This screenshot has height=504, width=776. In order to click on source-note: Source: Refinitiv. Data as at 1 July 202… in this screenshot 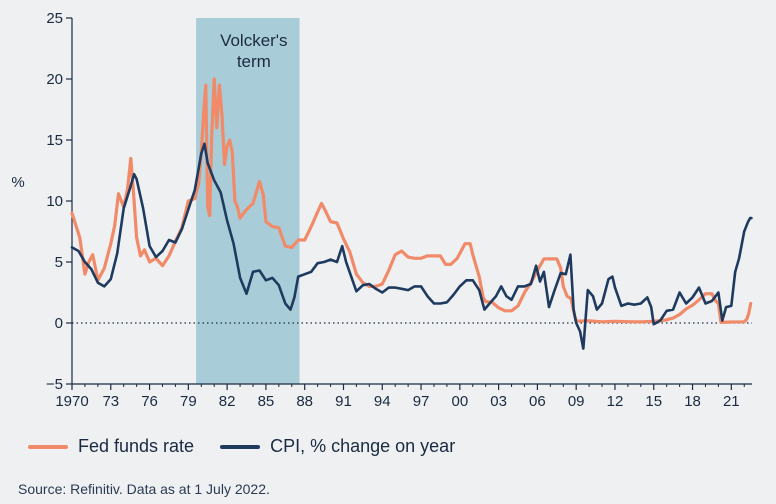, I will do `click(144, 489)`.